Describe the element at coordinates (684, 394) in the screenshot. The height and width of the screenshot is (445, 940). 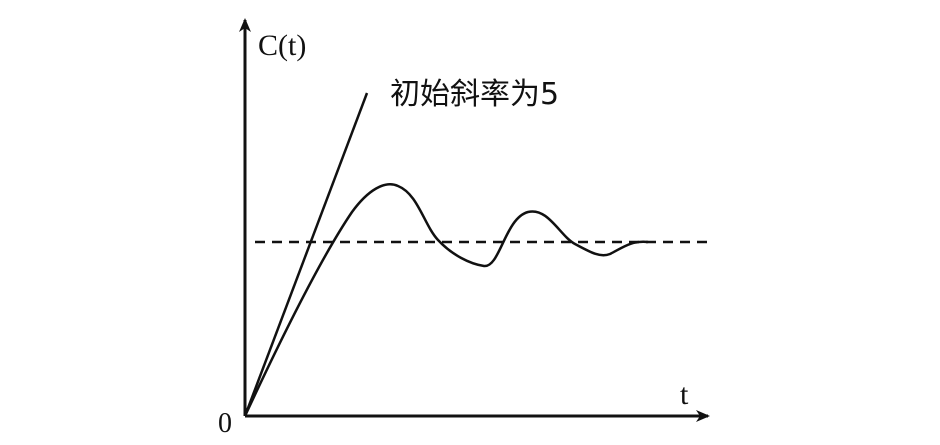
I see `x-axis-label: t` at that location.